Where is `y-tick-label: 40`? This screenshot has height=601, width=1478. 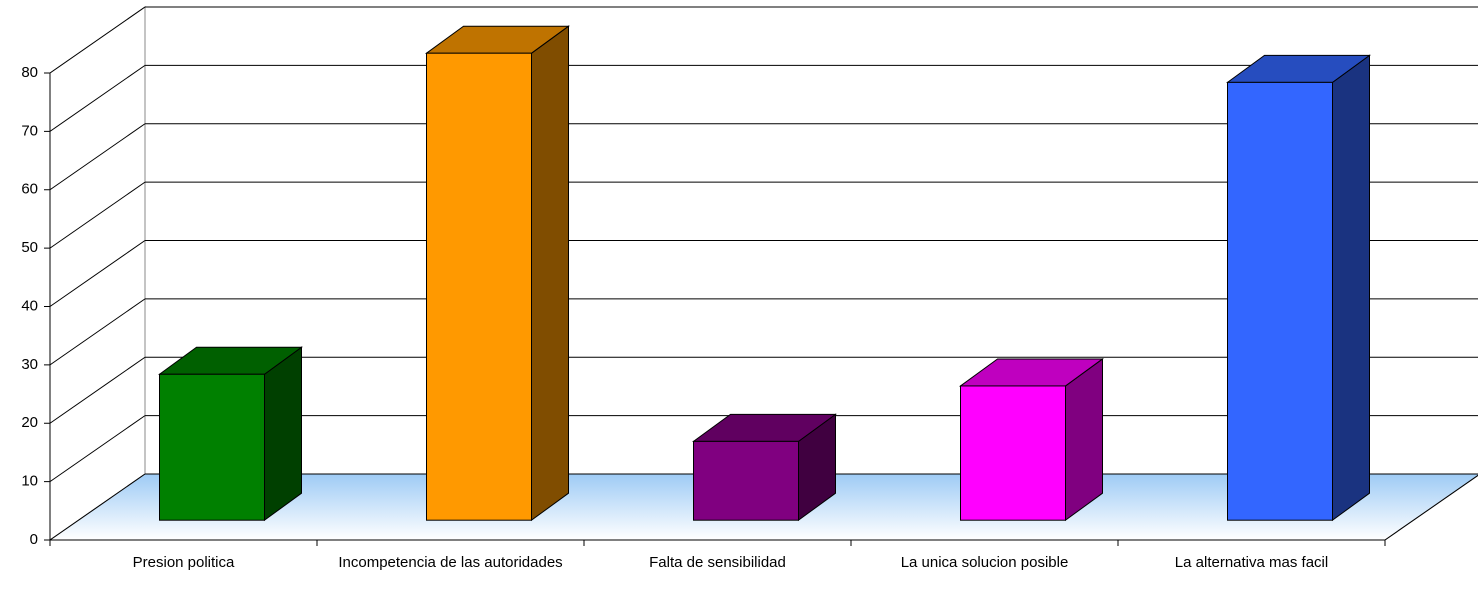
y-tick-label: 40 is located at coordinates (29, 305).